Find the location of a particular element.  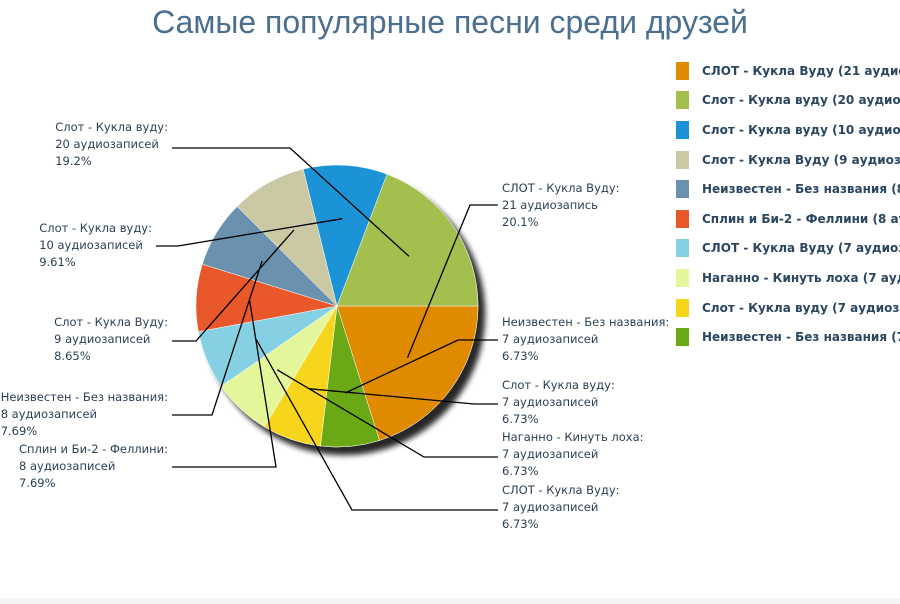

legend-item: Неизвестен - Без названия (7 а is located at coordinates (788, 337).